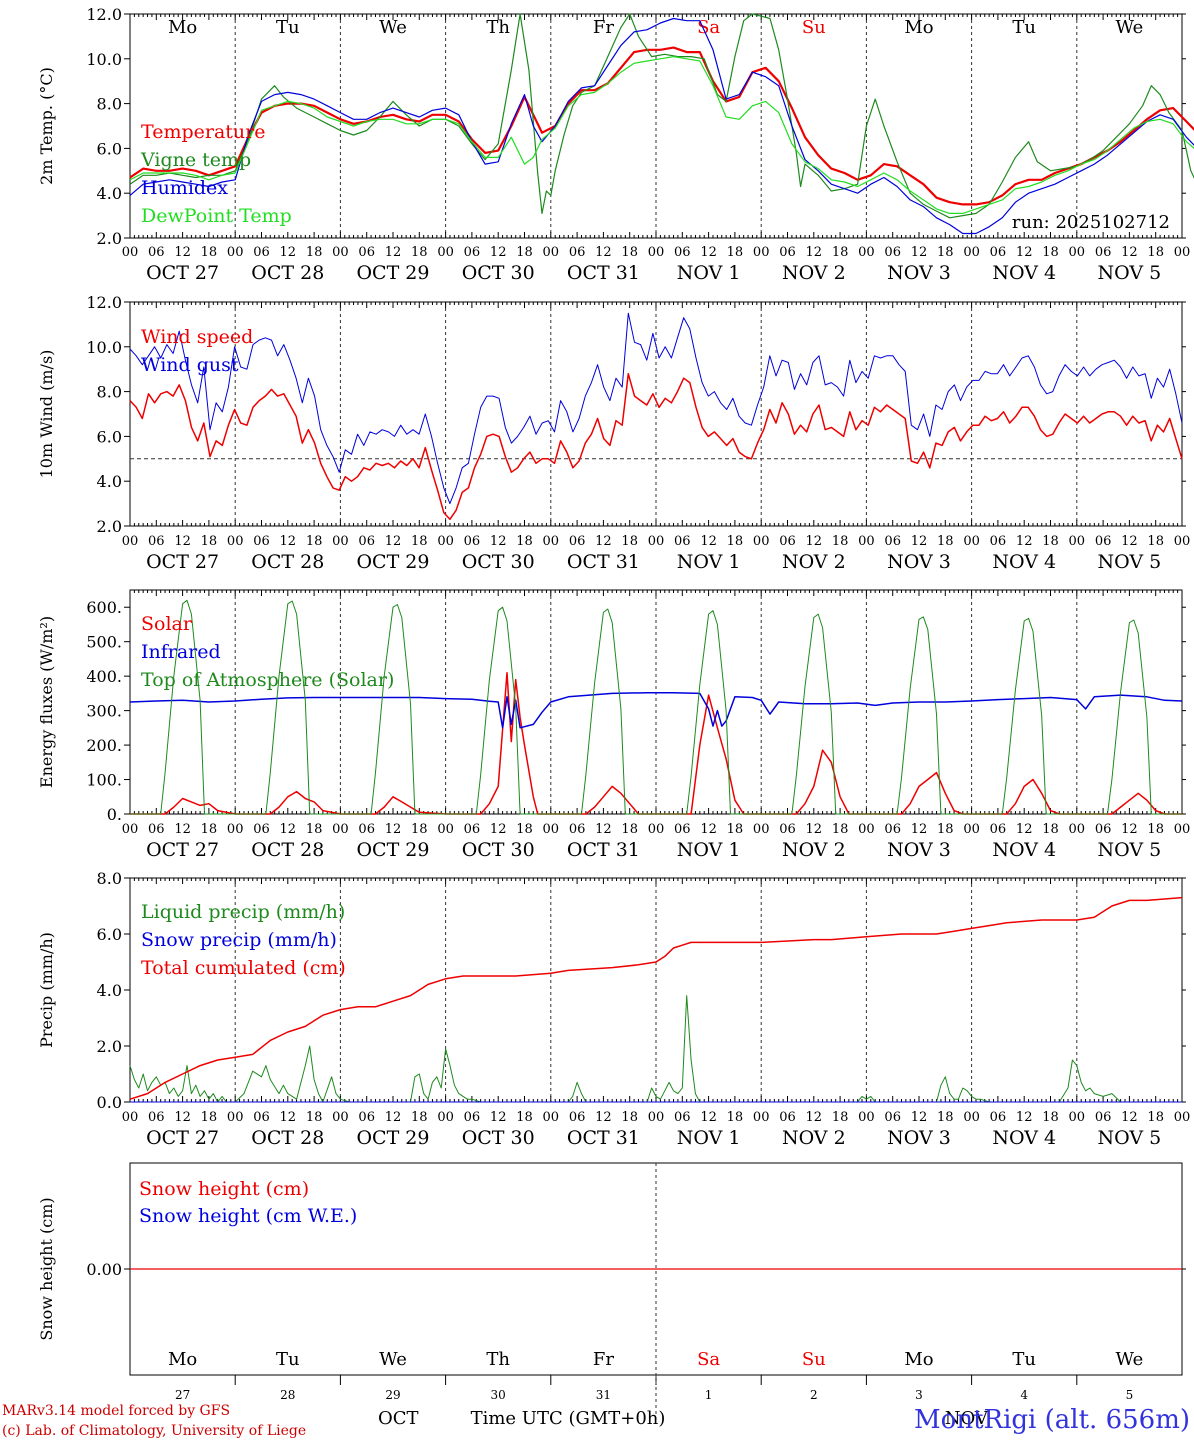  I want to click on series-humidex, so click(661, 126).